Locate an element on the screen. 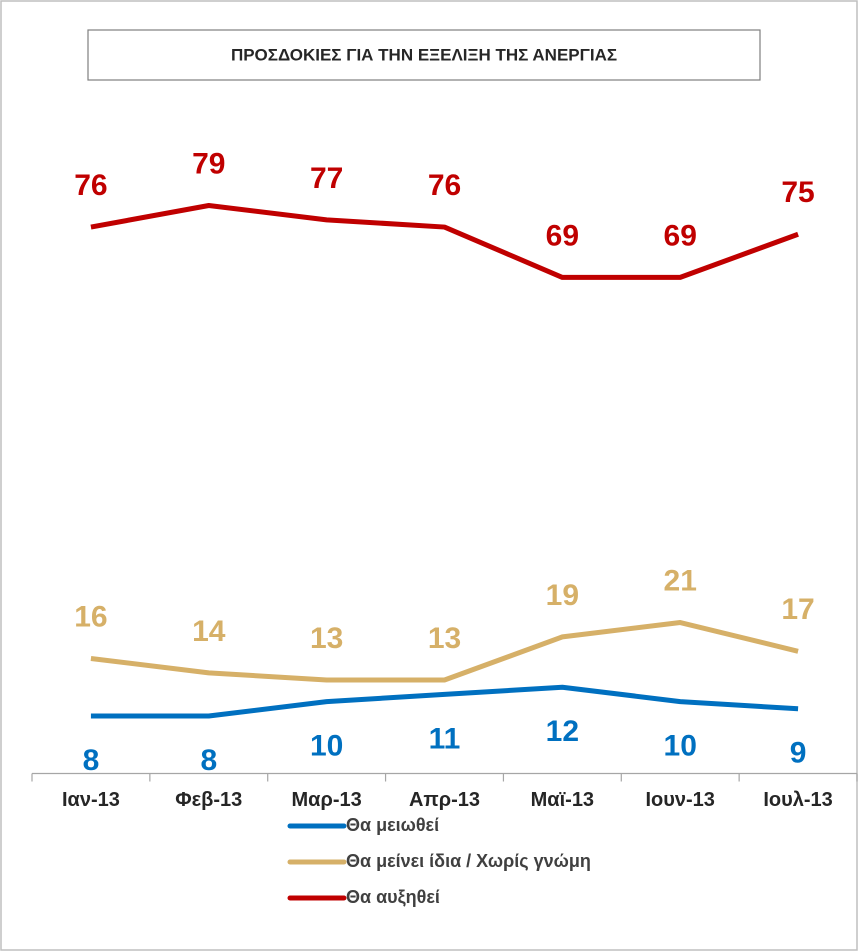 The image size is (858, 951). title-box is located at coordinates (424, 55).